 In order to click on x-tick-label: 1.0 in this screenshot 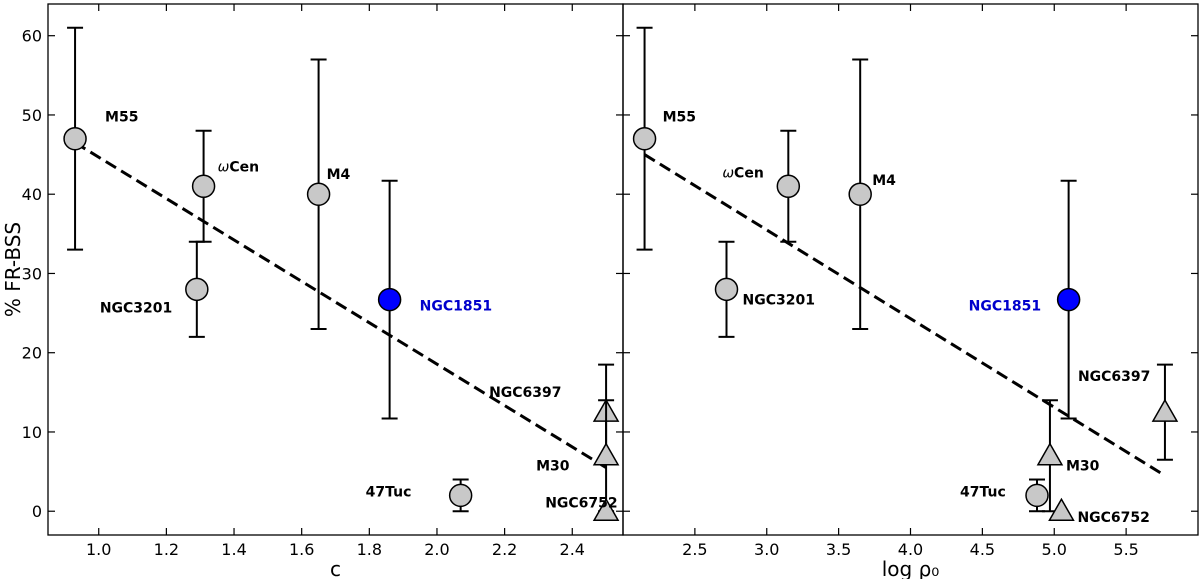, I will do `click(98, 549)`.